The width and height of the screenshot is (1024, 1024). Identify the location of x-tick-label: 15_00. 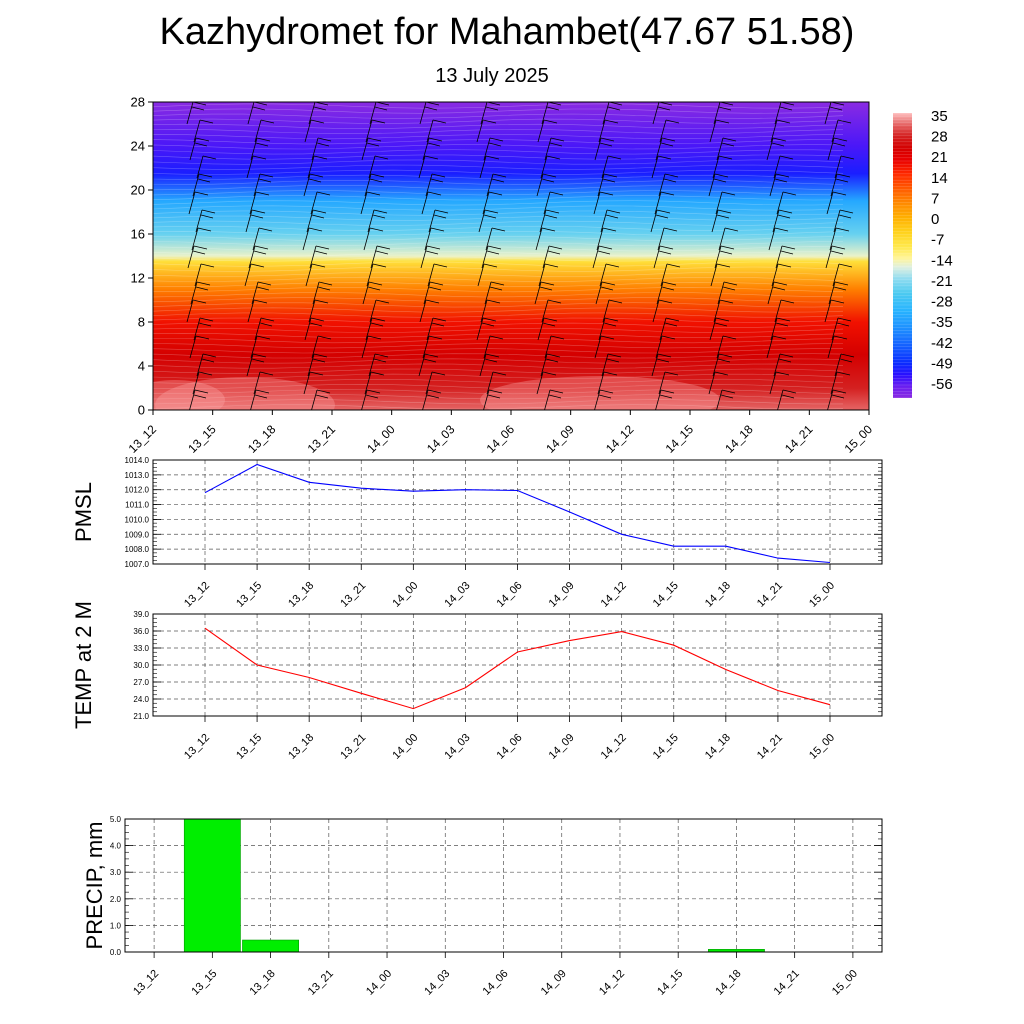
(845, 983).